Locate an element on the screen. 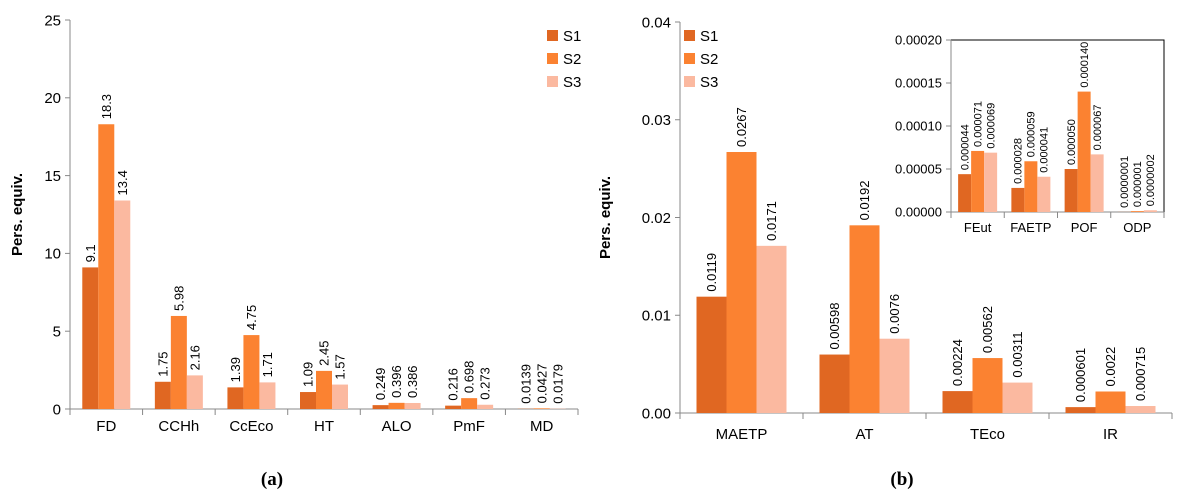  data-label-S3-ALO: 0.386 is located at coordinates (412, 381).